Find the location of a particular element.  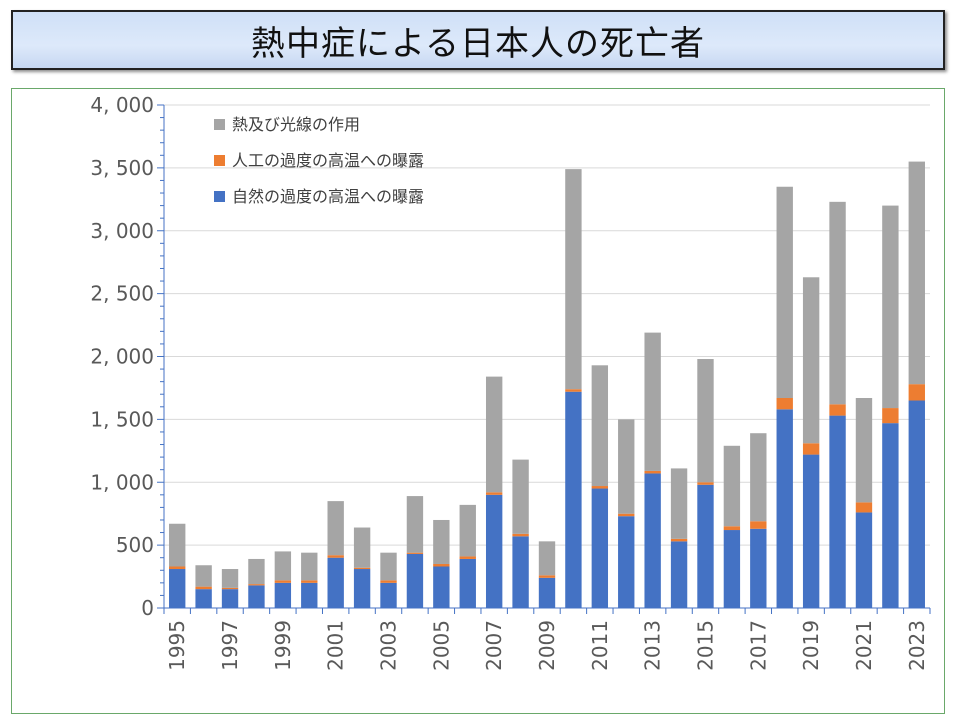

y-tick-label: 4, 000 is located at coordinates (122, 105).